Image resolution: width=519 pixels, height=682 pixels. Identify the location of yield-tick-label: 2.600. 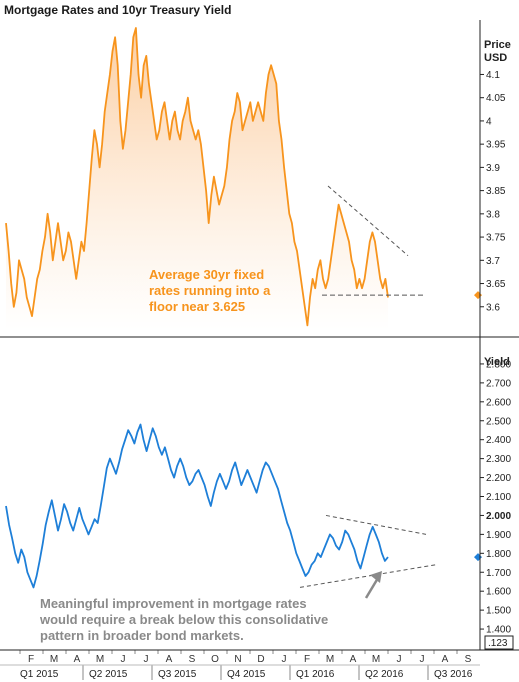
(498, 402).